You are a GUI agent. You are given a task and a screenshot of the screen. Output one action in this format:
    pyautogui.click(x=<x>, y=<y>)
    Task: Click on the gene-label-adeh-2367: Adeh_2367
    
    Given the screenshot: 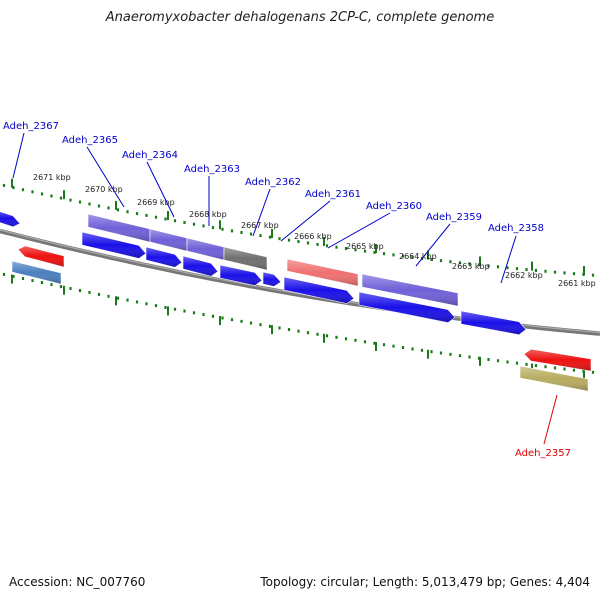 What is the action you would take?
    pyautogui.click(x=31, y=126)
    